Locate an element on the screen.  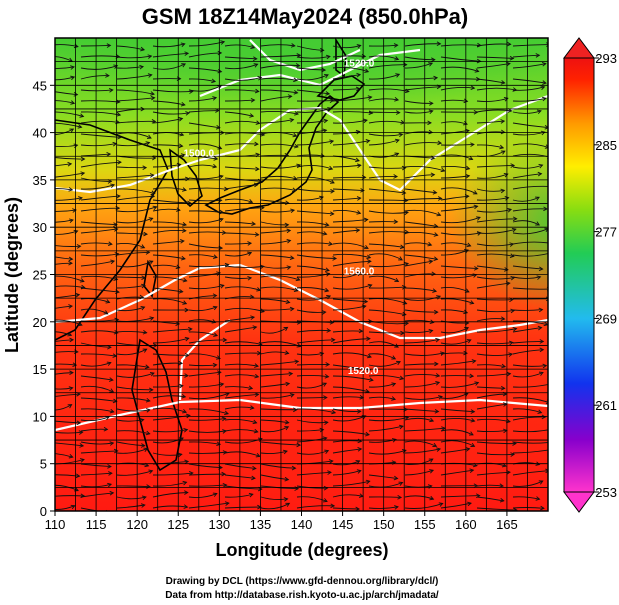
contour-label: 1560.0 is located at coordinates (359, 272).